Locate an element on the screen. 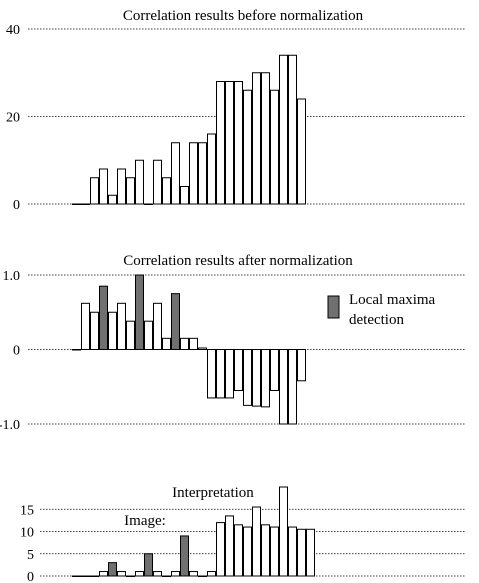  legend-label-line-1: Local maxima is located at coordinates (392, 300).